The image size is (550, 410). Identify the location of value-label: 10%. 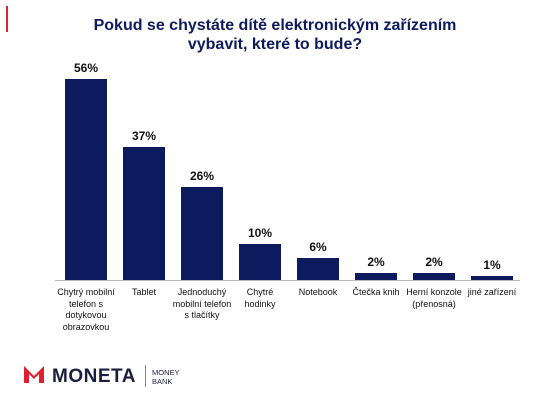
(260, 233).